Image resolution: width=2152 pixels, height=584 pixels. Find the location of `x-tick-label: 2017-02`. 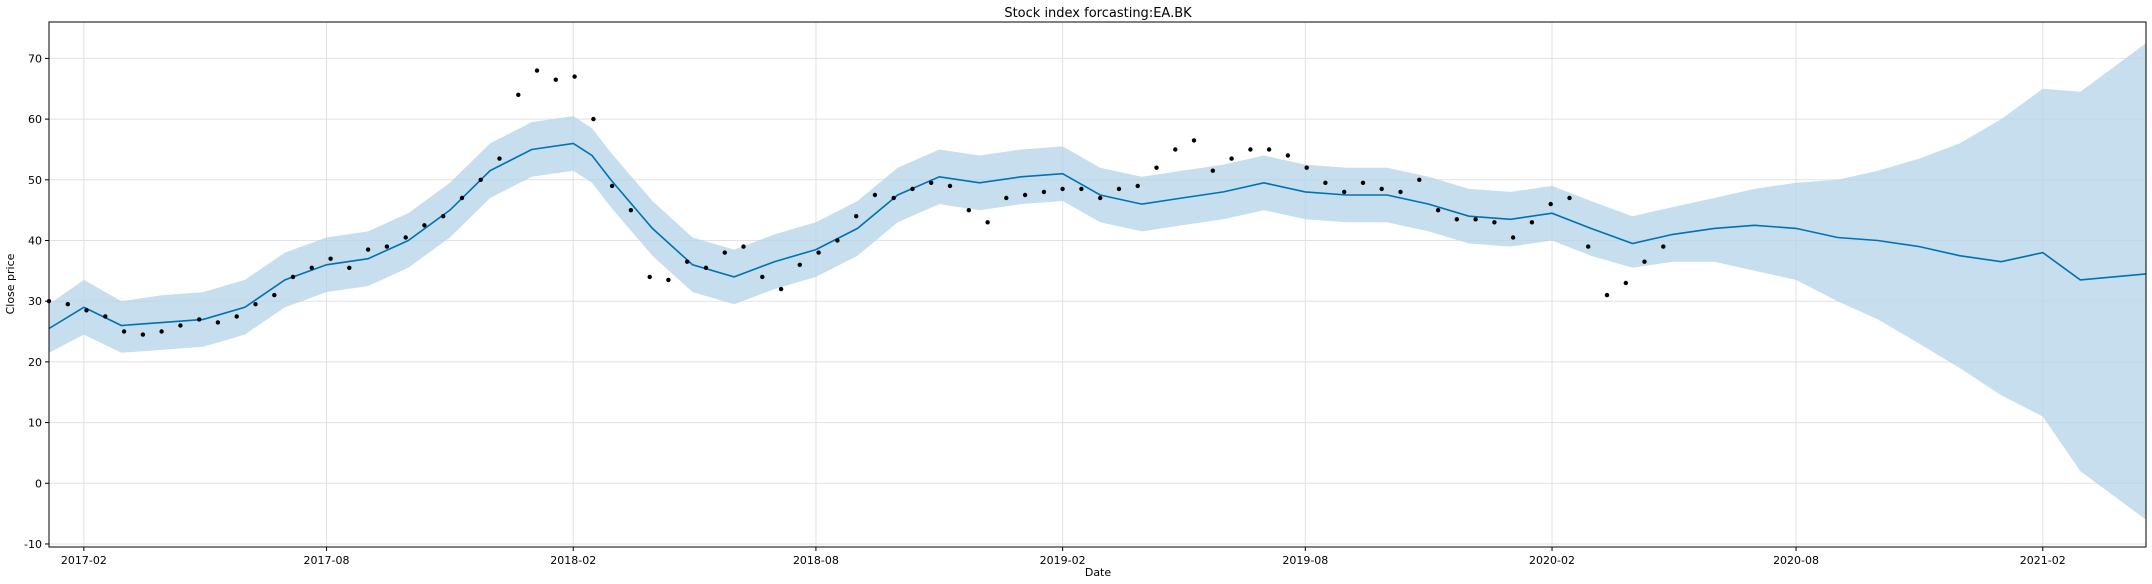

x-tick-label: 2017-02 is located at coordinates (84, 560).